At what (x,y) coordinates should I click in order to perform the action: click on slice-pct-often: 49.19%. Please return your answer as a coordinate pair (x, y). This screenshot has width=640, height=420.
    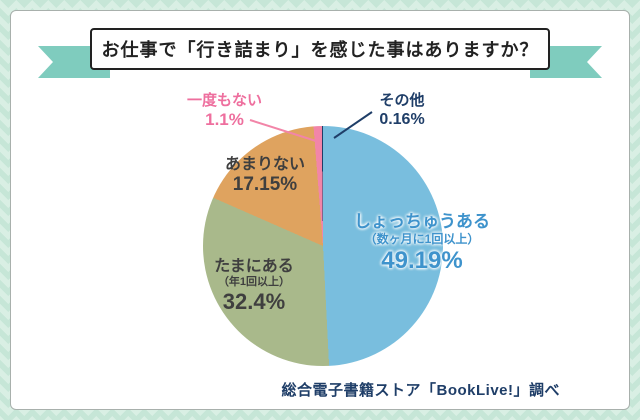
    Looking at the image, I should click on (422, 260).